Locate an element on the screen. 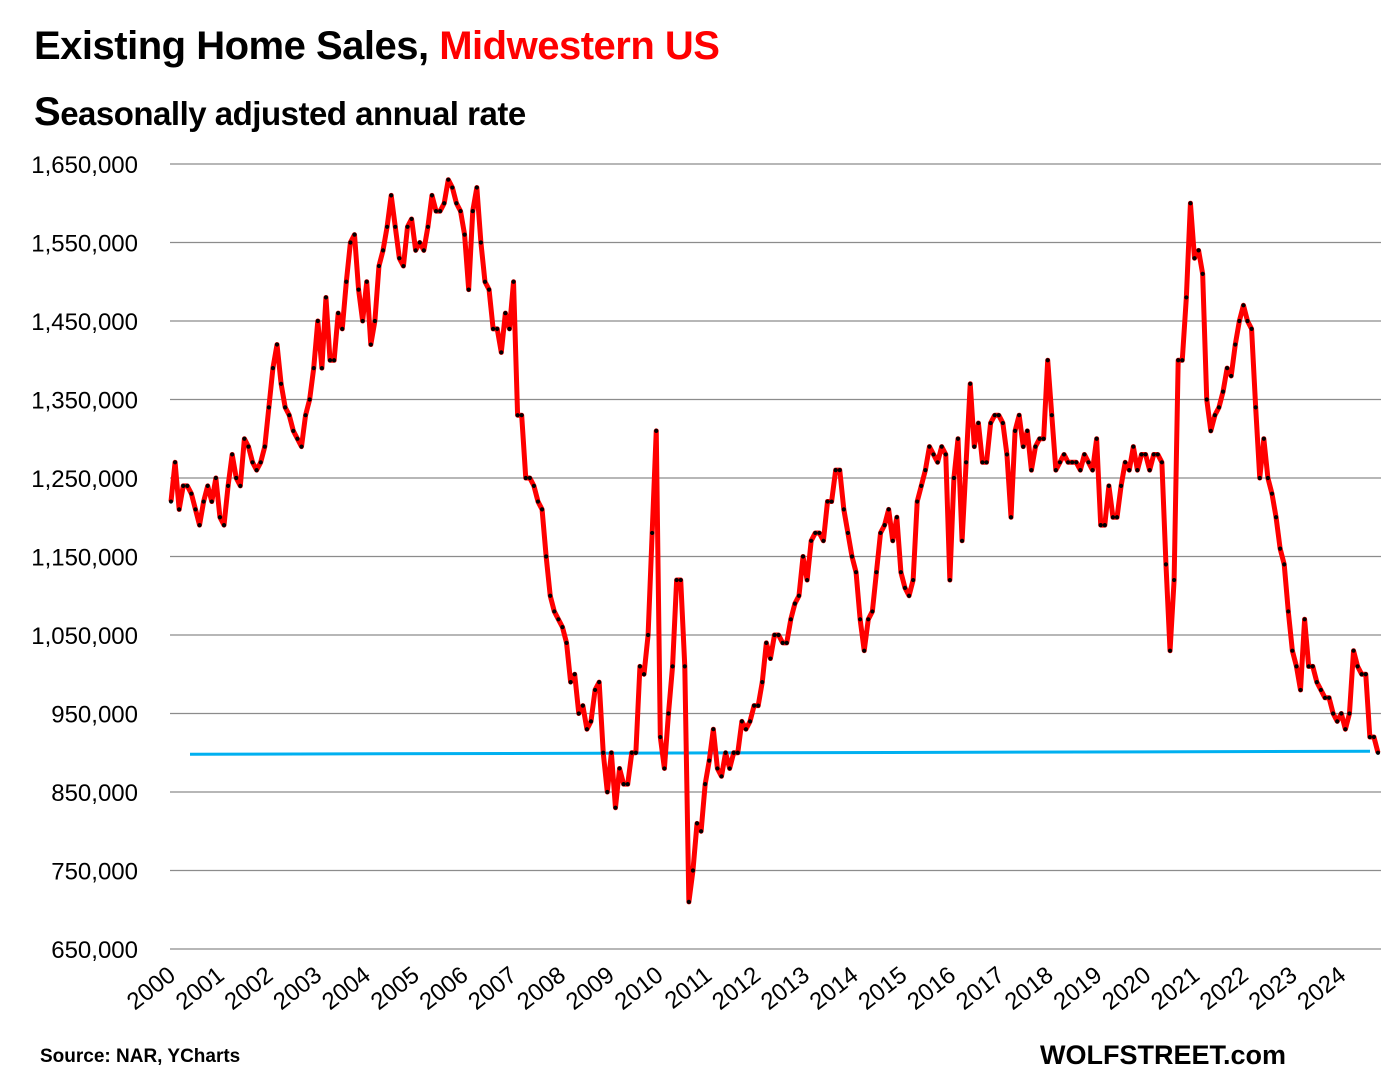 The image size is (1393, 1086). x-tick-label: 2006 is located at coordinates (444, 988).